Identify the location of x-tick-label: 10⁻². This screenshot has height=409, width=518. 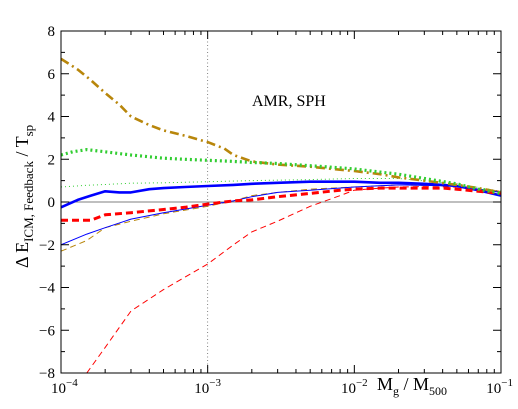
(354, 387).